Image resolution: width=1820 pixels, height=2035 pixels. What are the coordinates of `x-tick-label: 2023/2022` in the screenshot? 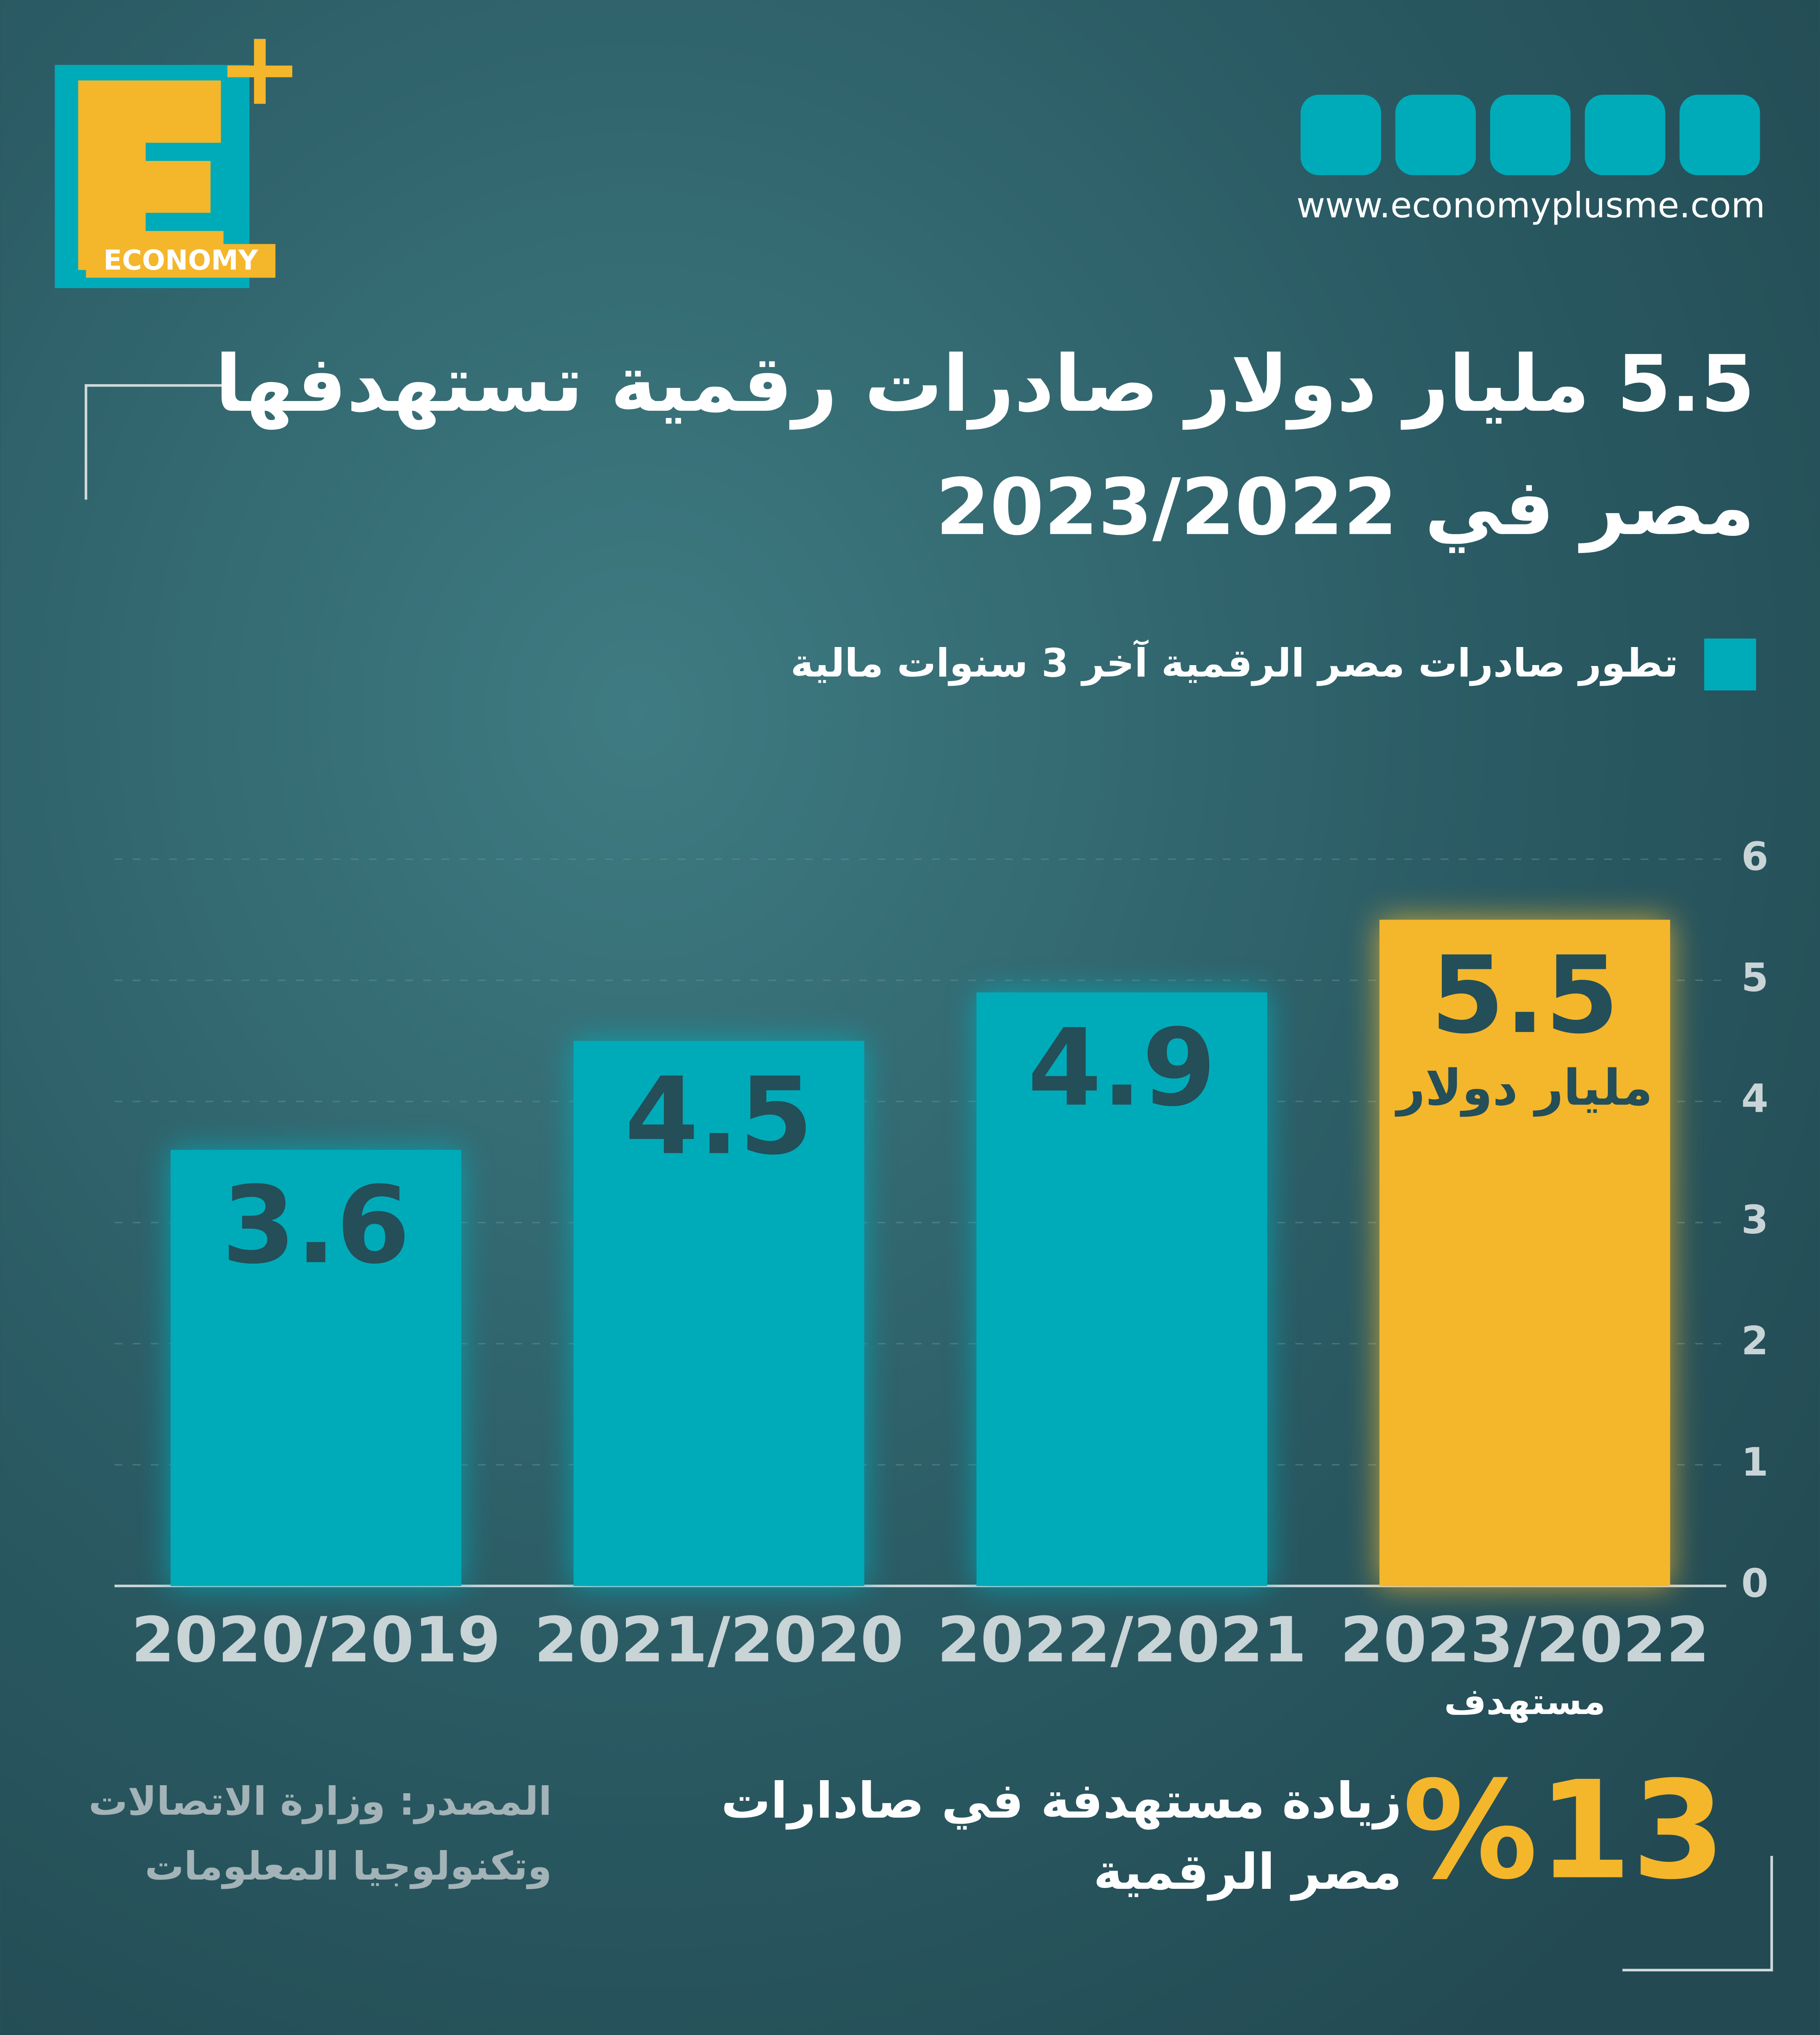 It's located at (1525, 1640).